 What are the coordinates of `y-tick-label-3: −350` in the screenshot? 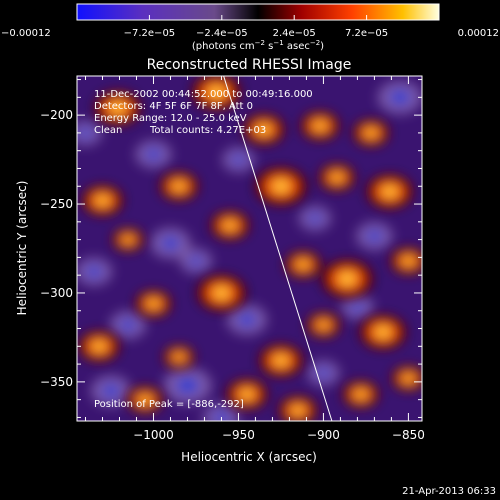 It's located at (56, 382).